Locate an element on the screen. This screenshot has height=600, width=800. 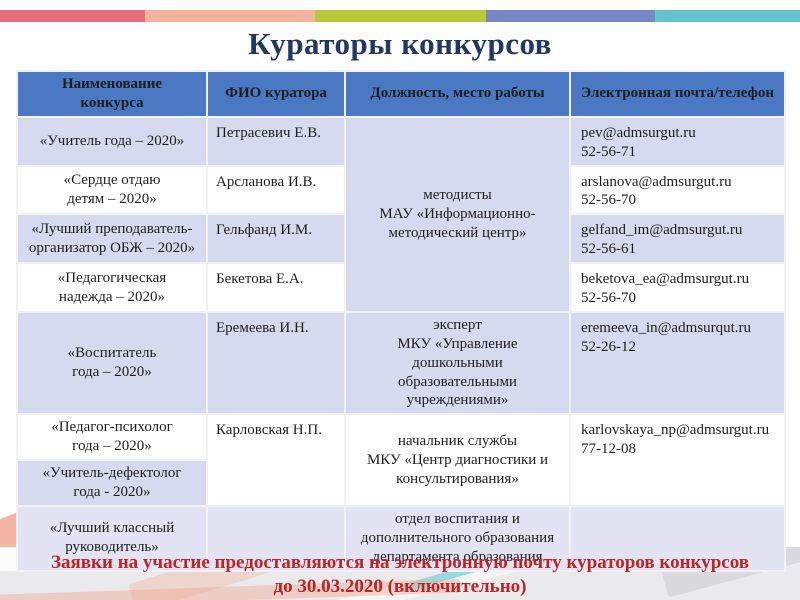
contest-name-cell: «Сердце отдаю детям – 2020» is located at coordinates (112, 190).